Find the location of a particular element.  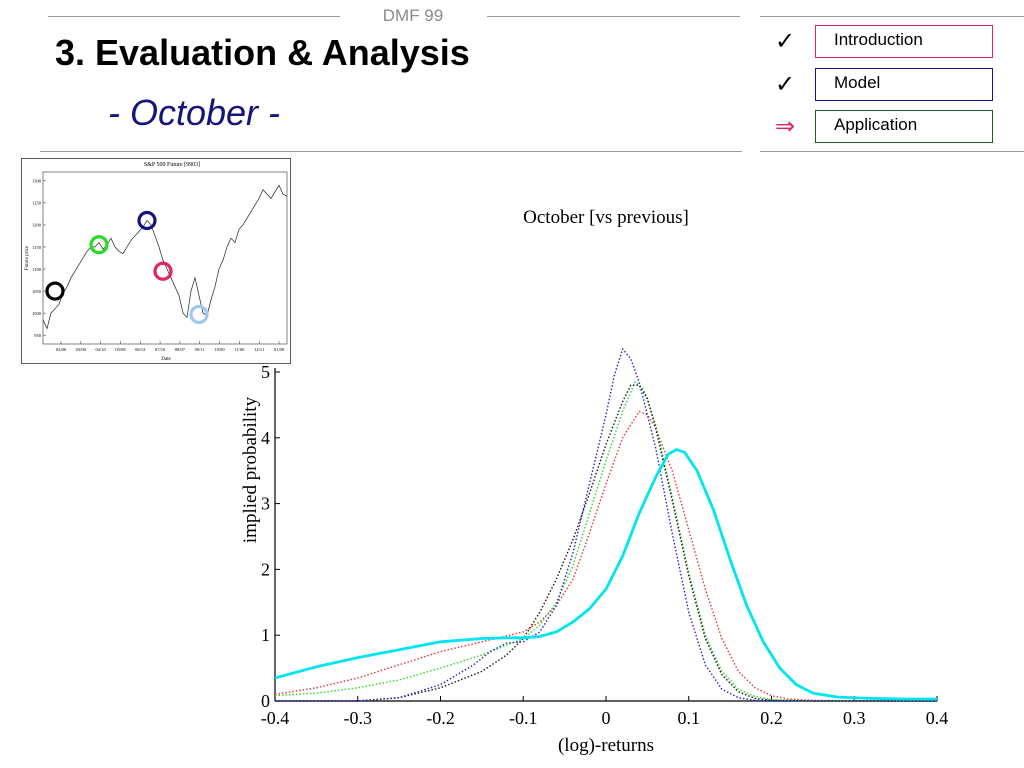

main-chart-xlabel: (log)-returns is located at coordinates (606, 745).